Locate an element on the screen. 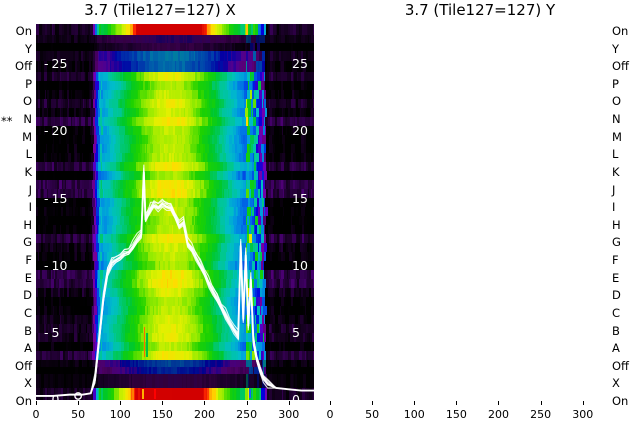  row-label: M is located at coordinates (617, 136).